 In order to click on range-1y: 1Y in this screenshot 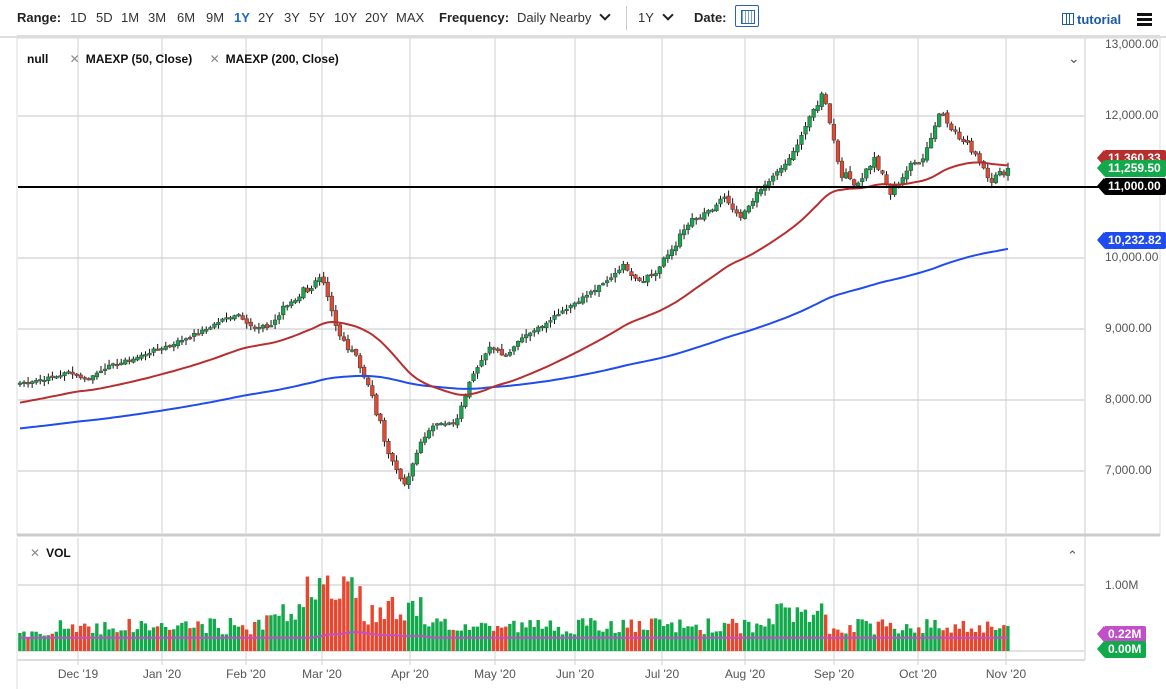, I will do `click(242, 17)`.